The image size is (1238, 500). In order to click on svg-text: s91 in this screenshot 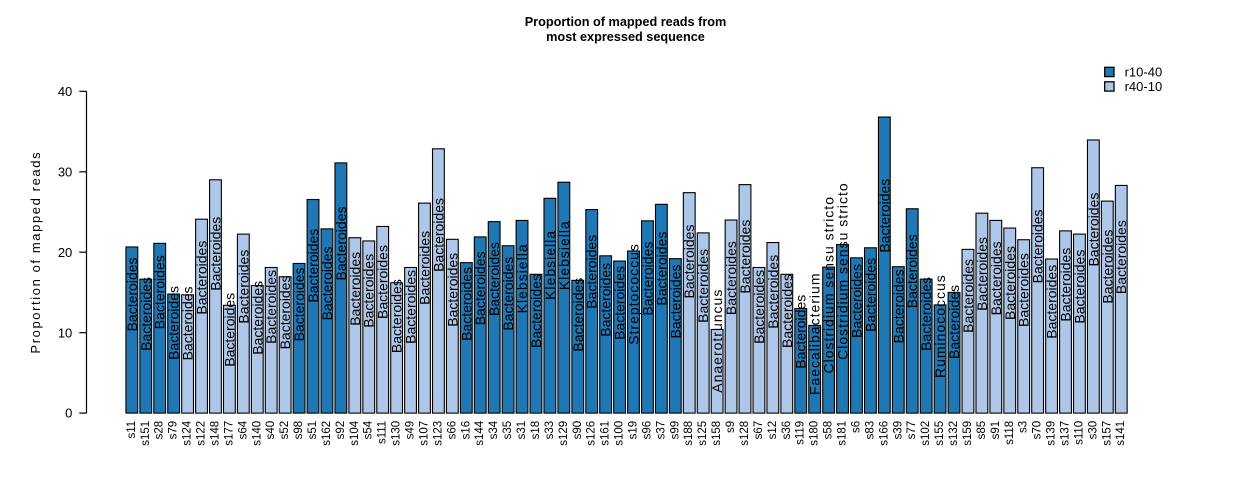, I will do `click(996, 430)`.